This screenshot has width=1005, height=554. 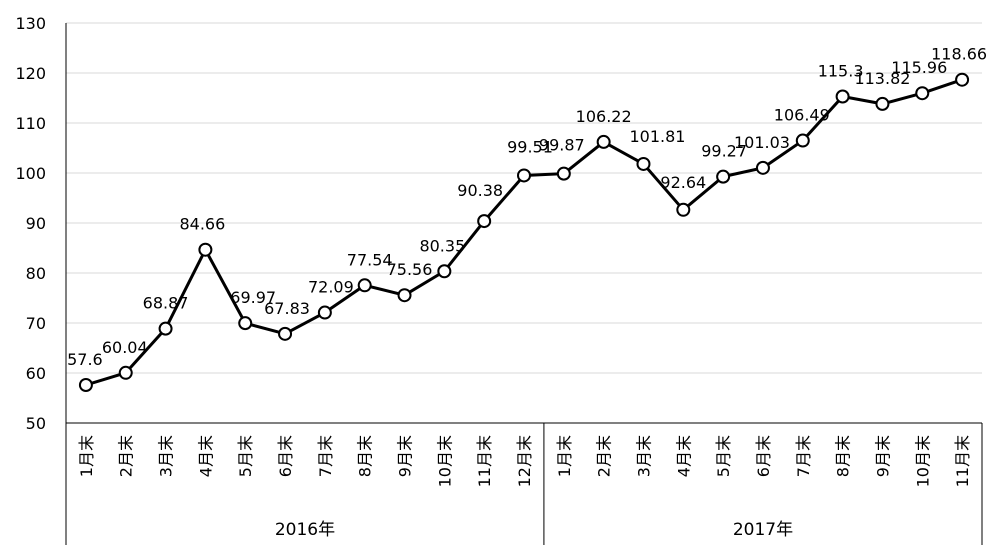 What do you see at coordinates (30, 73) in the screenshot?
I see `y-tick-label: 120` at bounding box center [30, 73].